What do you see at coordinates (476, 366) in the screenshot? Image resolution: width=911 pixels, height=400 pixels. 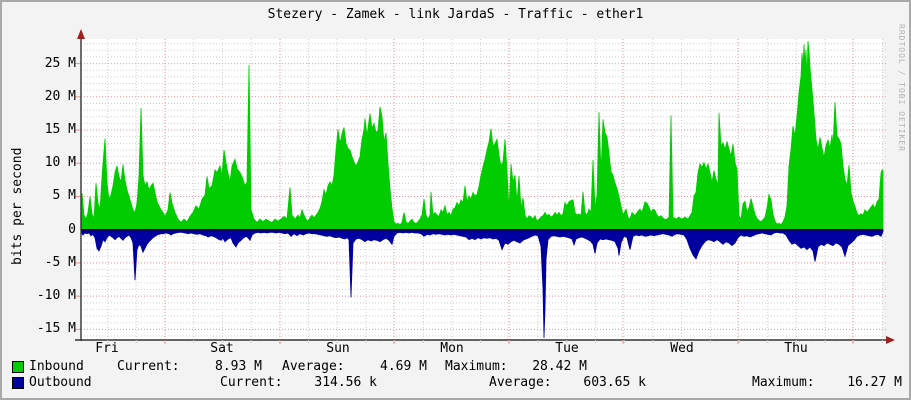 I see `inbound-maximum-label: Maximum:` at bounding box center [476, 366].